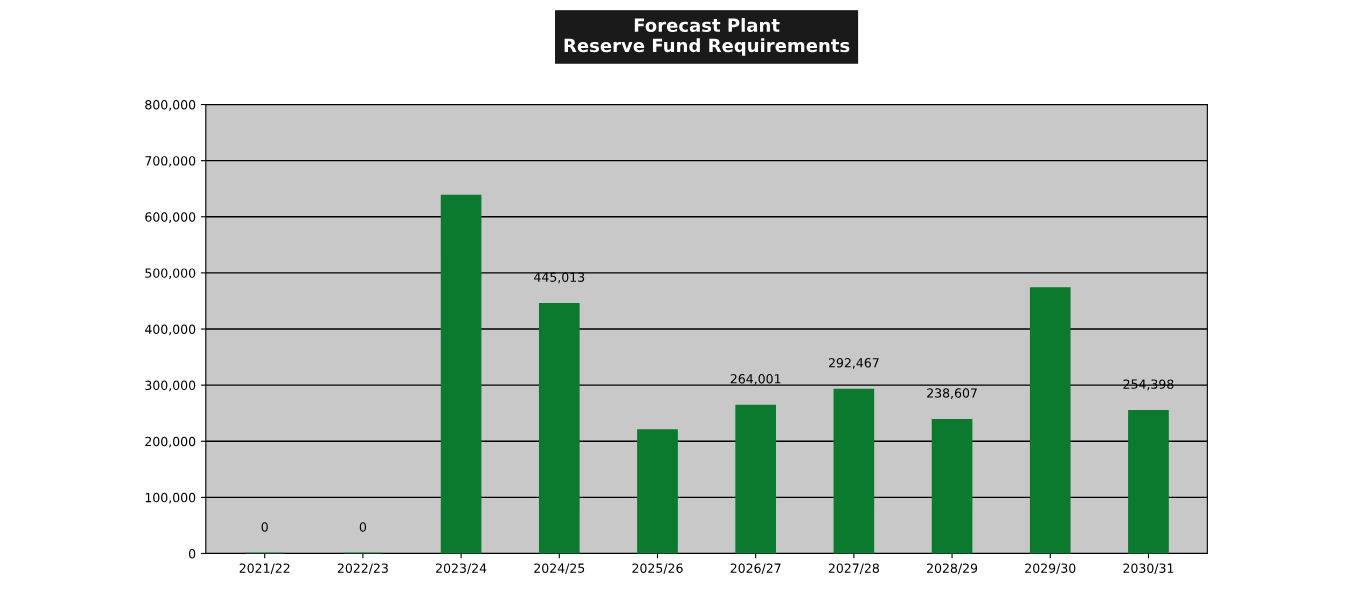 This screenshot has width=1372, height=615. I want to click on y-tick-label: 200,000, so click(170, 442).